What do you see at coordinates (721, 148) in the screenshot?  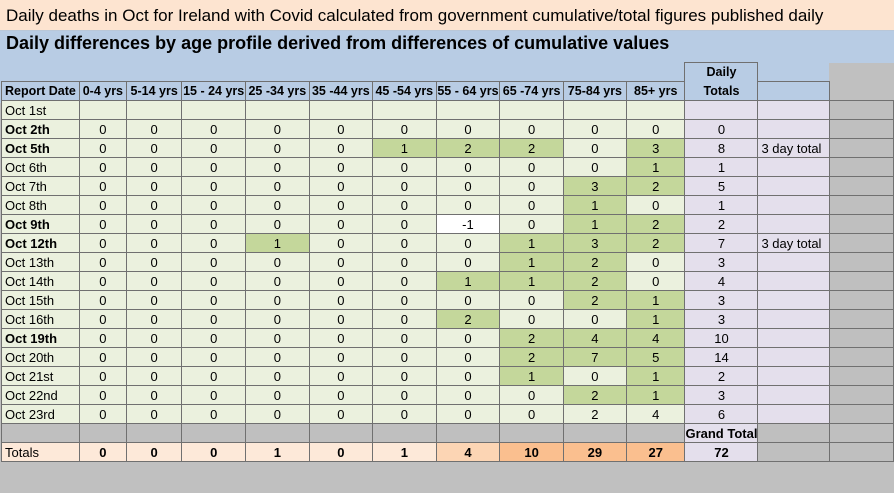 I see `daily-total-cell: 8` at bounding box center [721, 148].